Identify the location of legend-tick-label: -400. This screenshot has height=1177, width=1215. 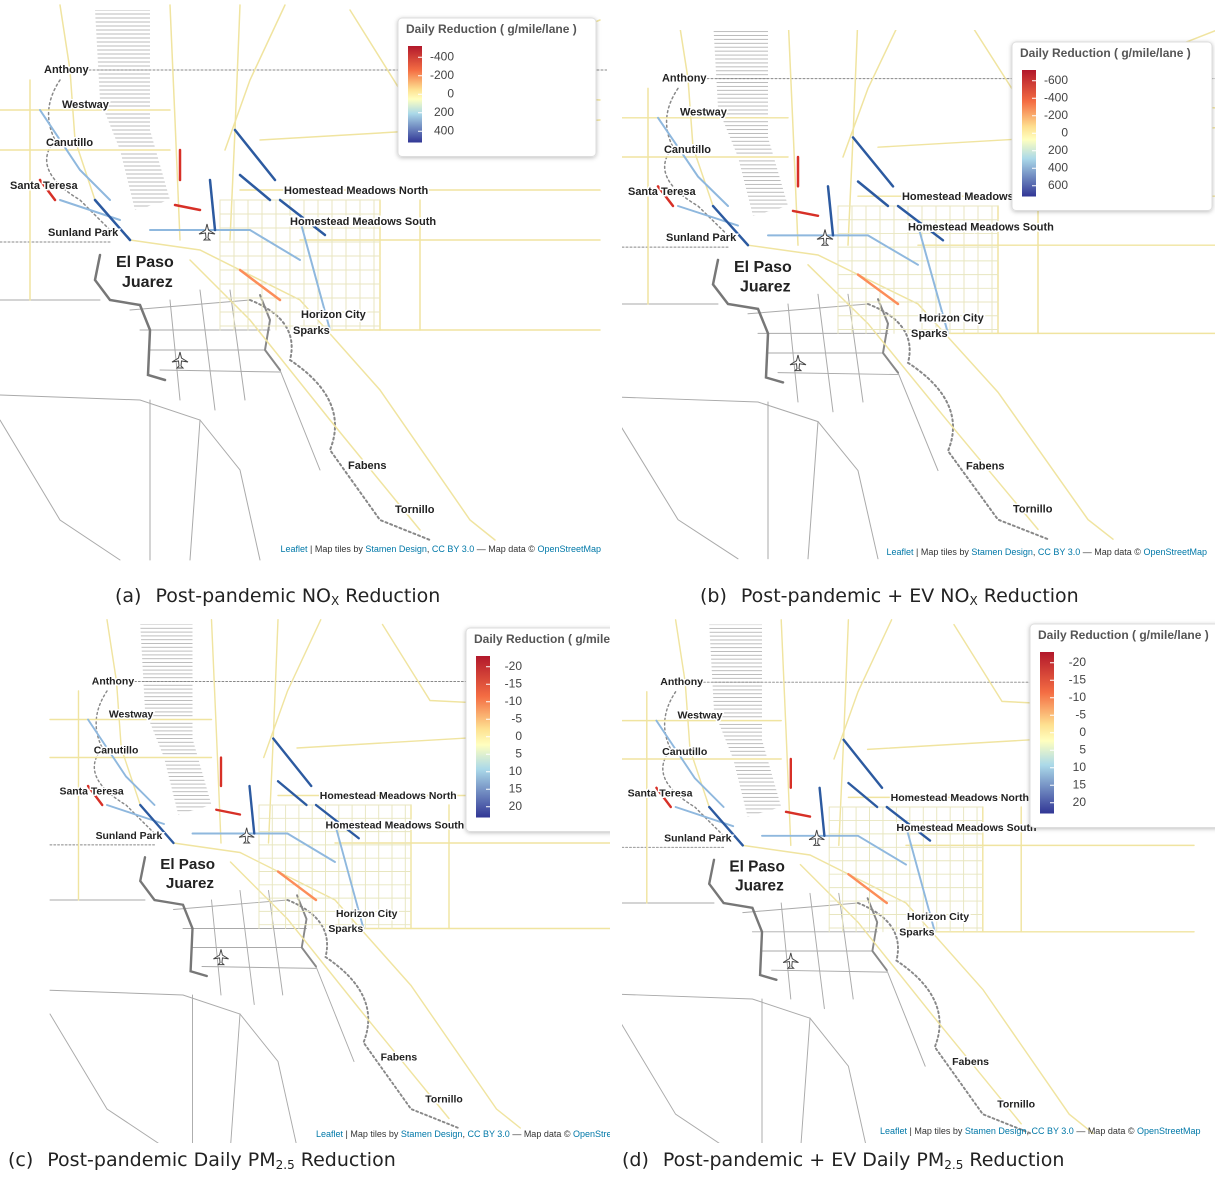
(442, 56).